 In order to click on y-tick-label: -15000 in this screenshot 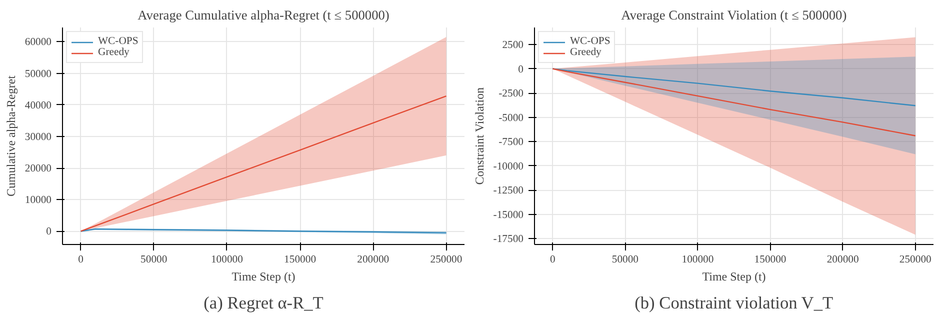, I will do `click(508, 215)`.